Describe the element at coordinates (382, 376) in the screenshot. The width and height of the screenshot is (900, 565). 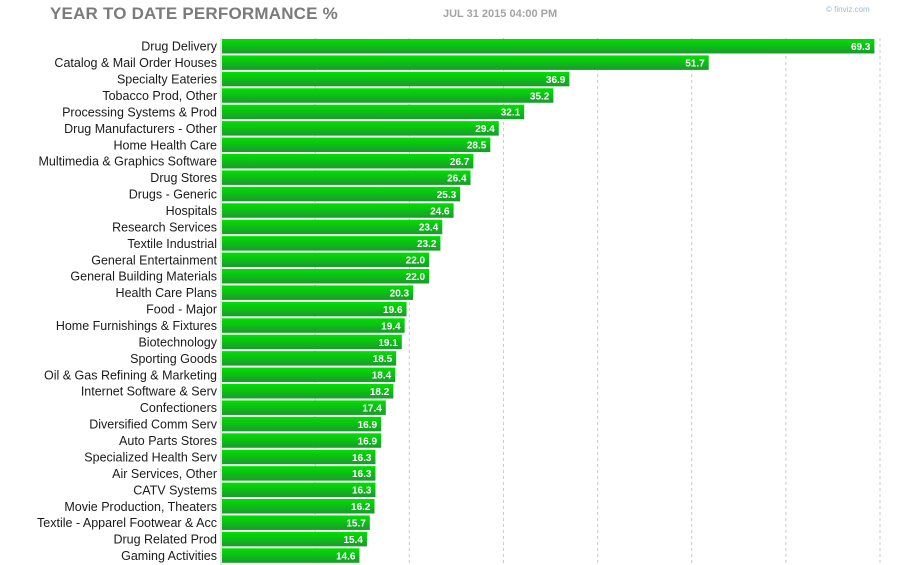
I see `value-label: 18.4` at that location.